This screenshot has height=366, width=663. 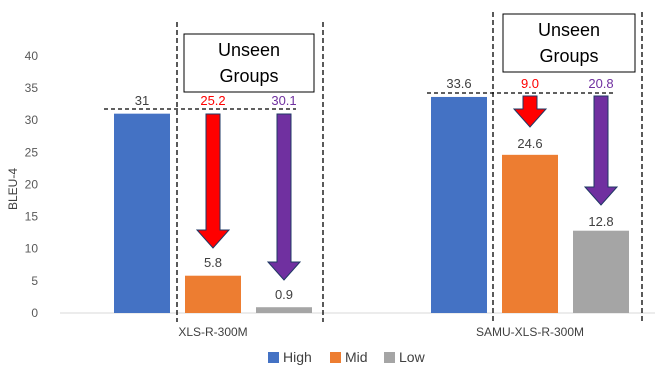 I want to click on data-label: 0.9, so click(x=284, y=294).